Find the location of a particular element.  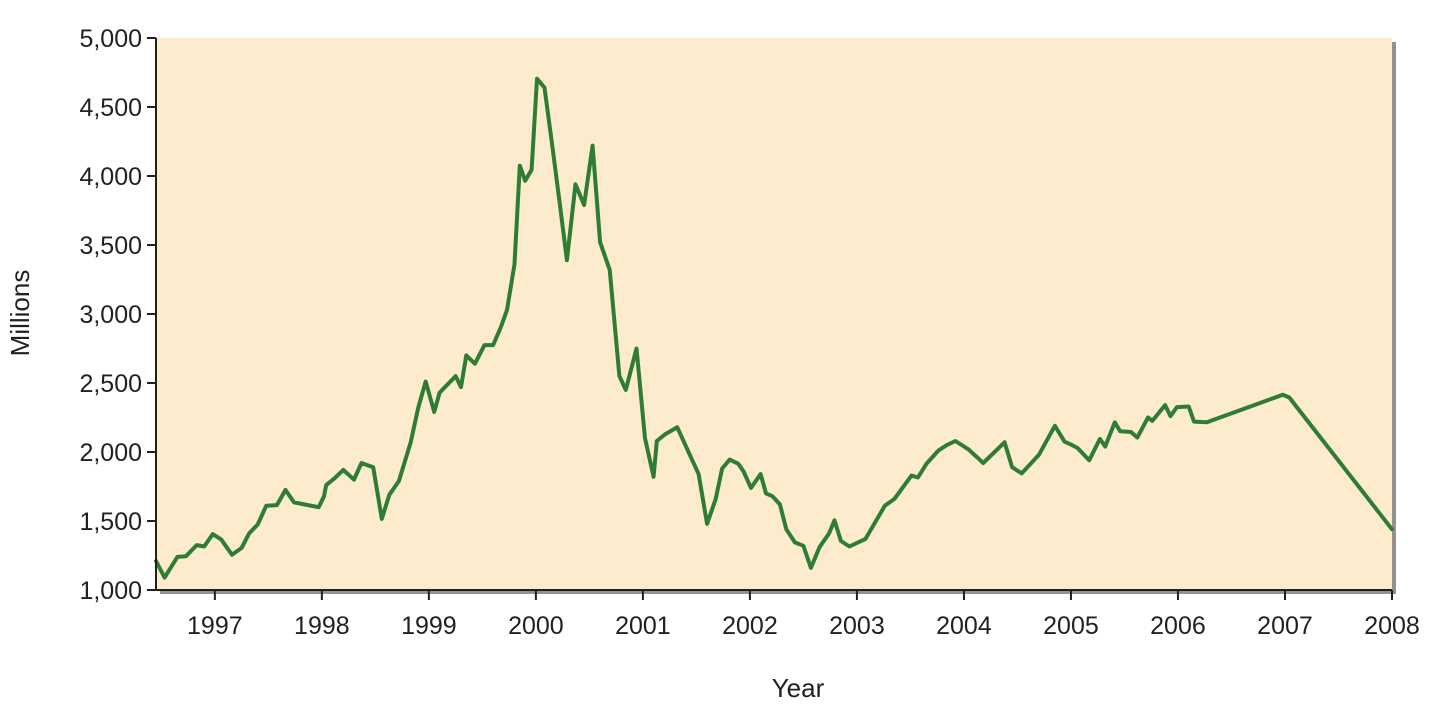

x-tick-label: 1998 is located at coordinates (322, 626).